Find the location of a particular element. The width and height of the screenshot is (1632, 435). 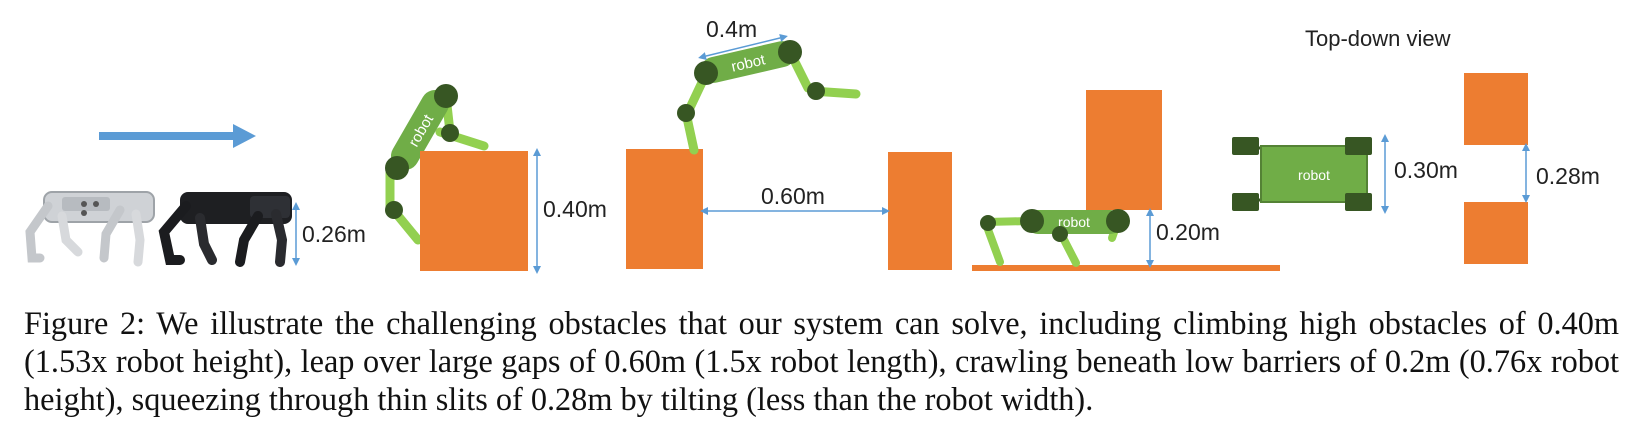

direction-arrow is located at coordinates (177, 136).